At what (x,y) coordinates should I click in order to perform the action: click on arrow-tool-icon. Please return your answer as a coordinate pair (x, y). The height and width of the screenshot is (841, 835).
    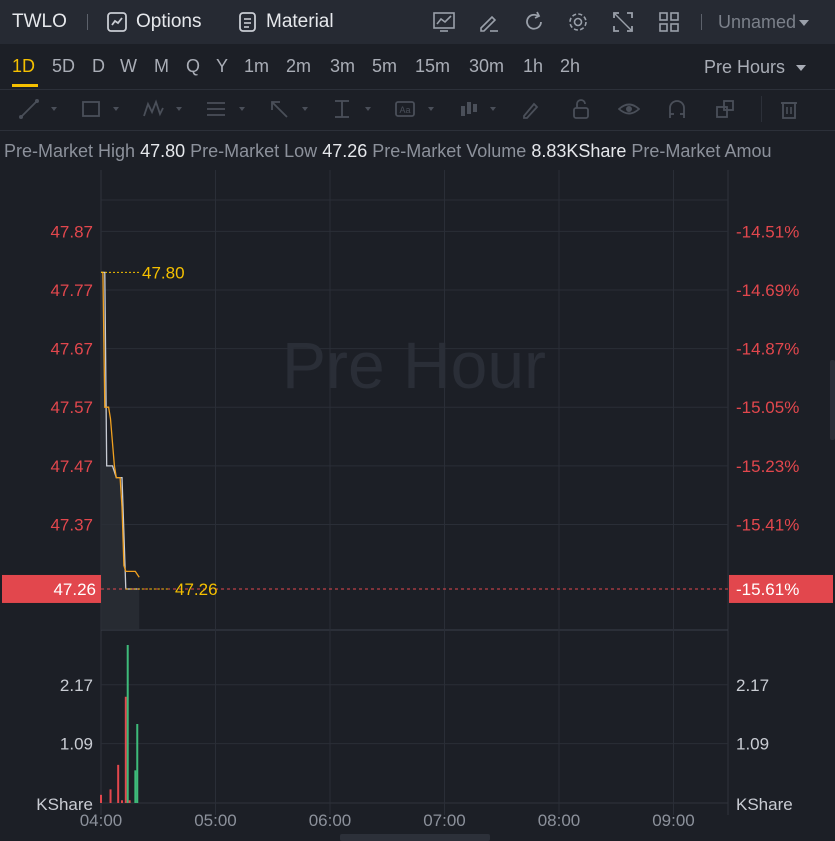
    Looking at the image, I should click on (279, 109).